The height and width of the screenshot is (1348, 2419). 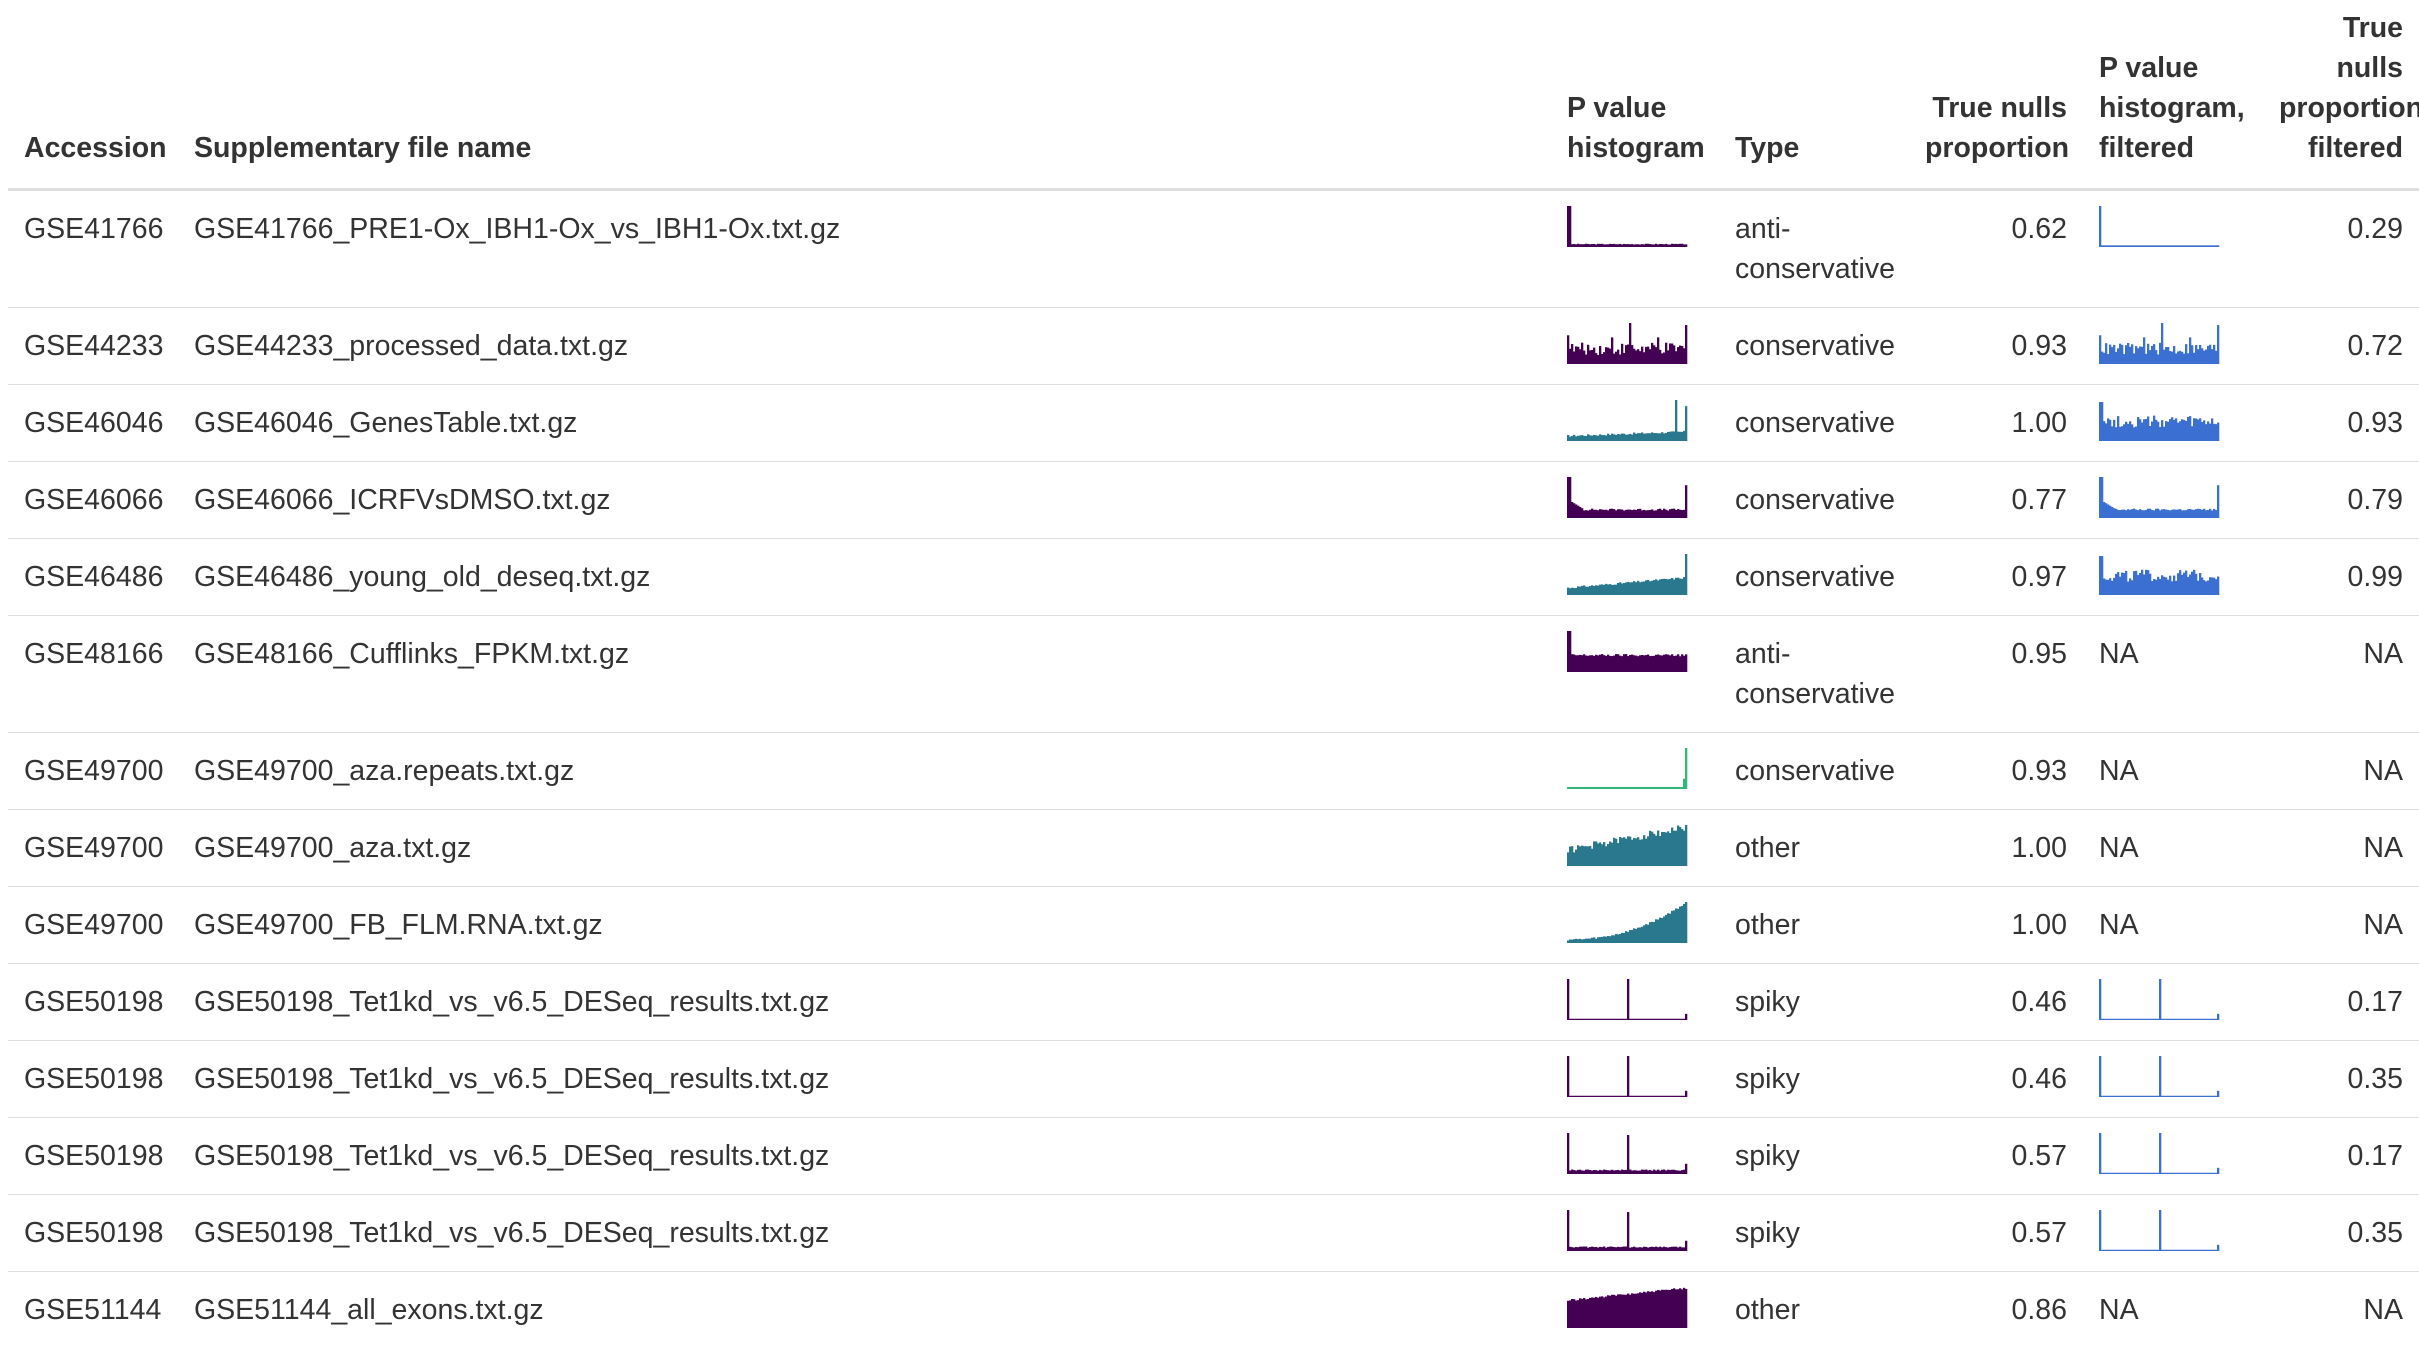 What do you see at coordinates (1635, 95) in the screenshot?
I see `header-p-value-histogram: P value histogram` at bounding box center [1635, 95].